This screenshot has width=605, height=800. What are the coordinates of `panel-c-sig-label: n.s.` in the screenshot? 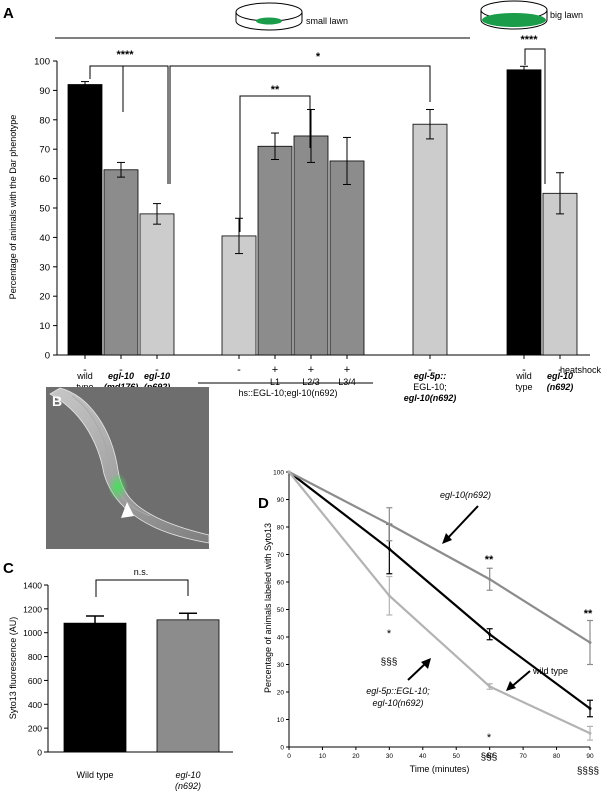 It's located at (141, 572).